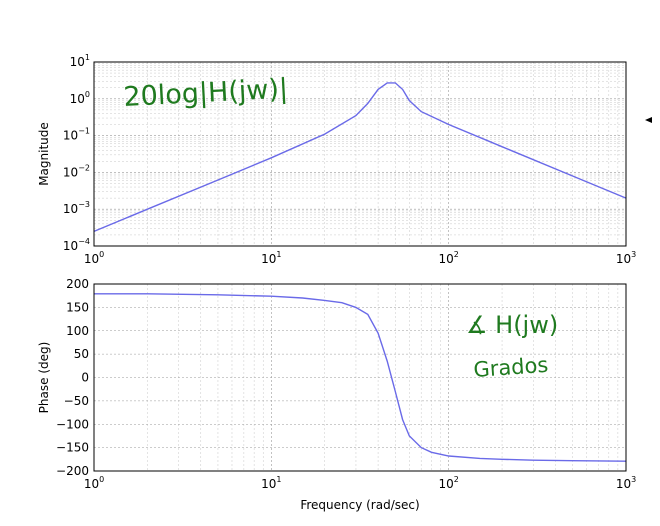  What do you see at coordinates (72, 471) in the screenshot?
I see `y-tick-label: −200` at bounding box center [72, 471].